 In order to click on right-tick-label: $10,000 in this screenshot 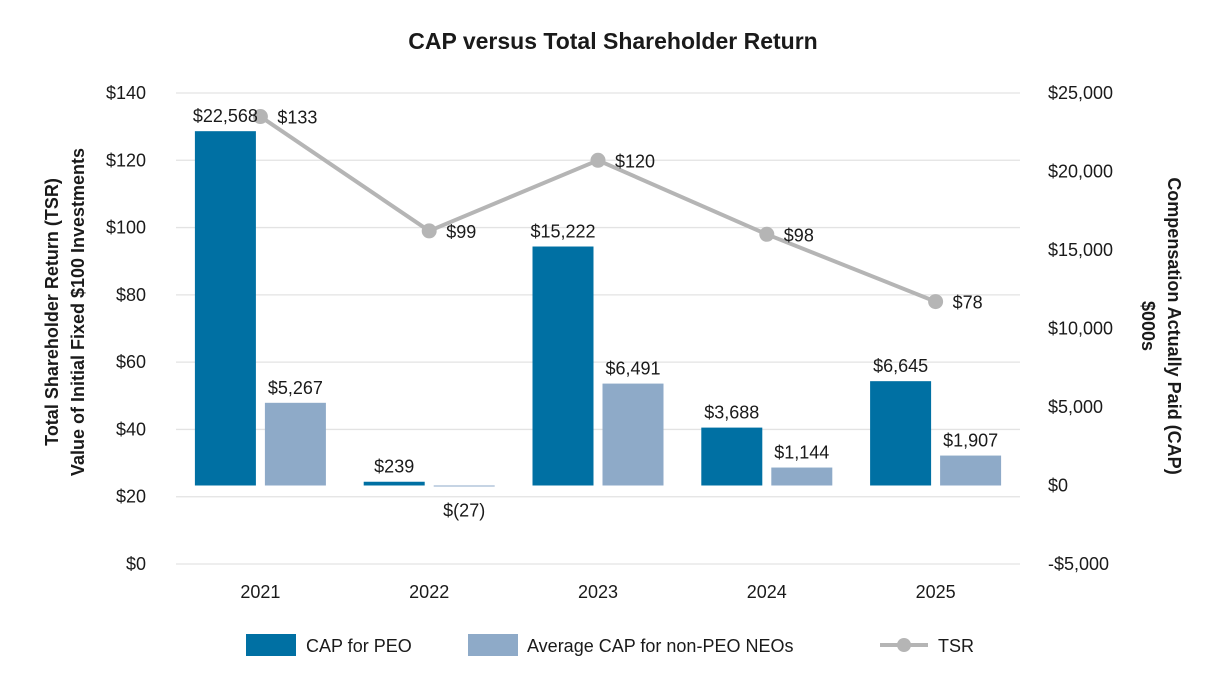, I will do `click(1080, 329)`.